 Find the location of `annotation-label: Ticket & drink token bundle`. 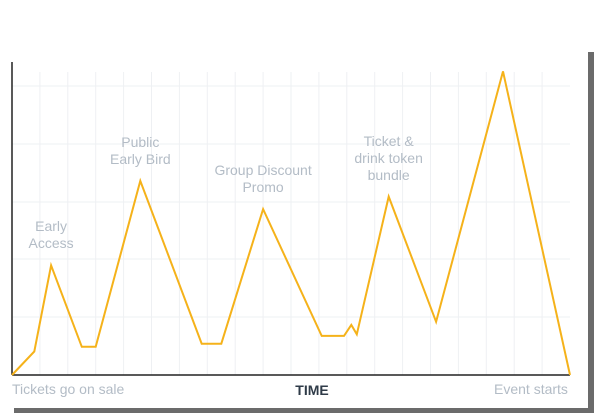

annotation-label: Ticket & drink token bundle is located at coordinates (388, 157).